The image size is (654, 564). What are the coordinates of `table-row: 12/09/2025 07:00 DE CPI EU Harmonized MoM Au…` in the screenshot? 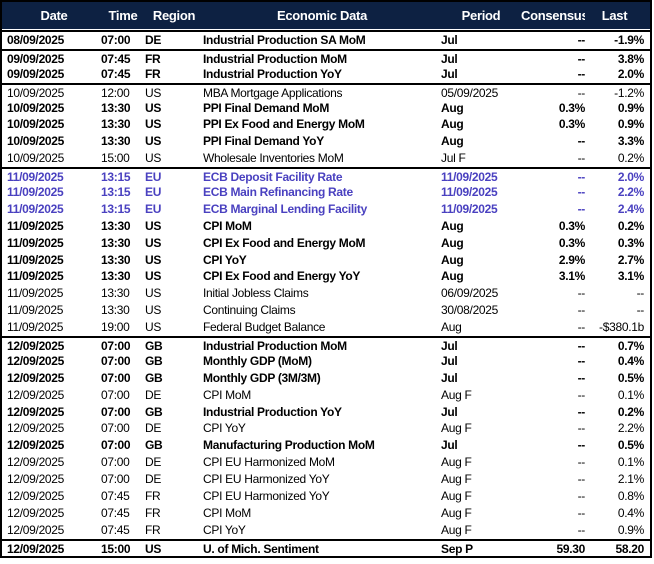 It's located at (326, 462).